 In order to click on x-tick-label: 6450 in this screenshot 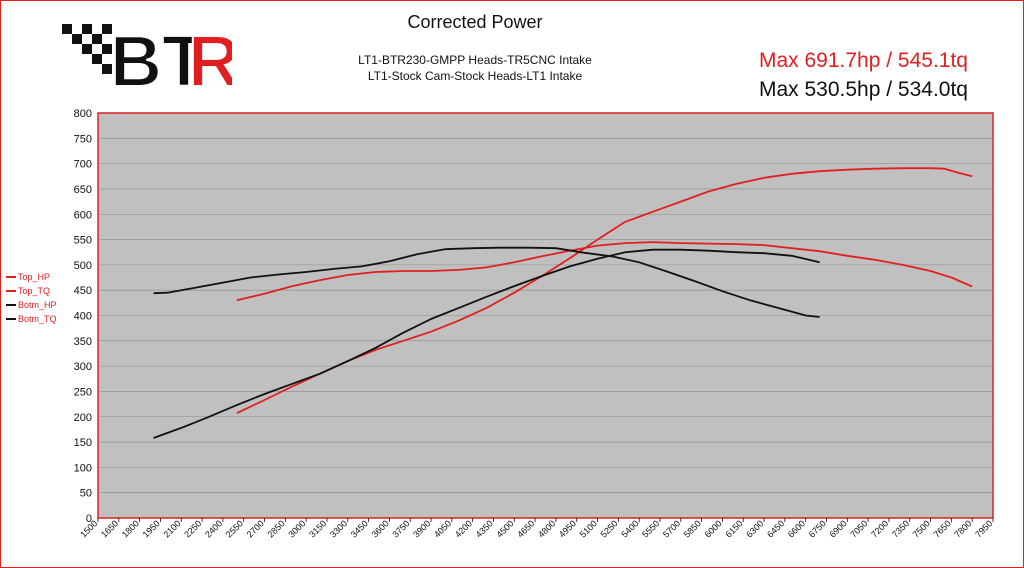, I will do `click(775, 528)`.